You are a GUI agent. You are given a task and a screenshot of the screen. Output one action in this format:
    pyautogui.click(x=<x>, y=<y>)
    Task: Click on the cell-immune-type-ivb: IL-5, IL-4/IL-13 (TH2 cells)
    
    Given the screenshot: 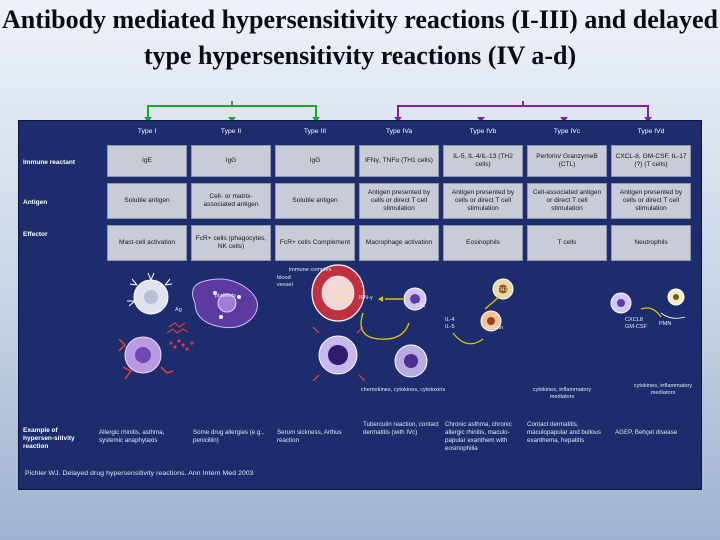 What is the action you would take?
    pyautogui.click(x=483, y=161)
    